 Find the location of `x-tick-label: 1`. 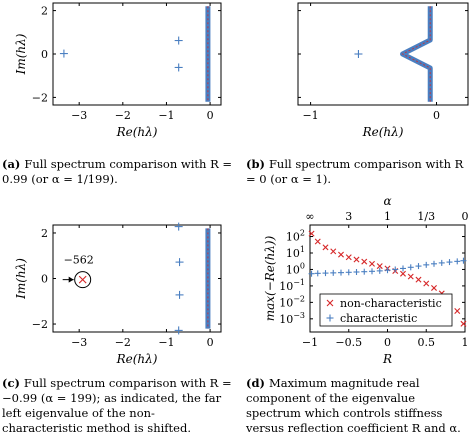

x-tick-label: 1 is located at coordinates (465, 342).